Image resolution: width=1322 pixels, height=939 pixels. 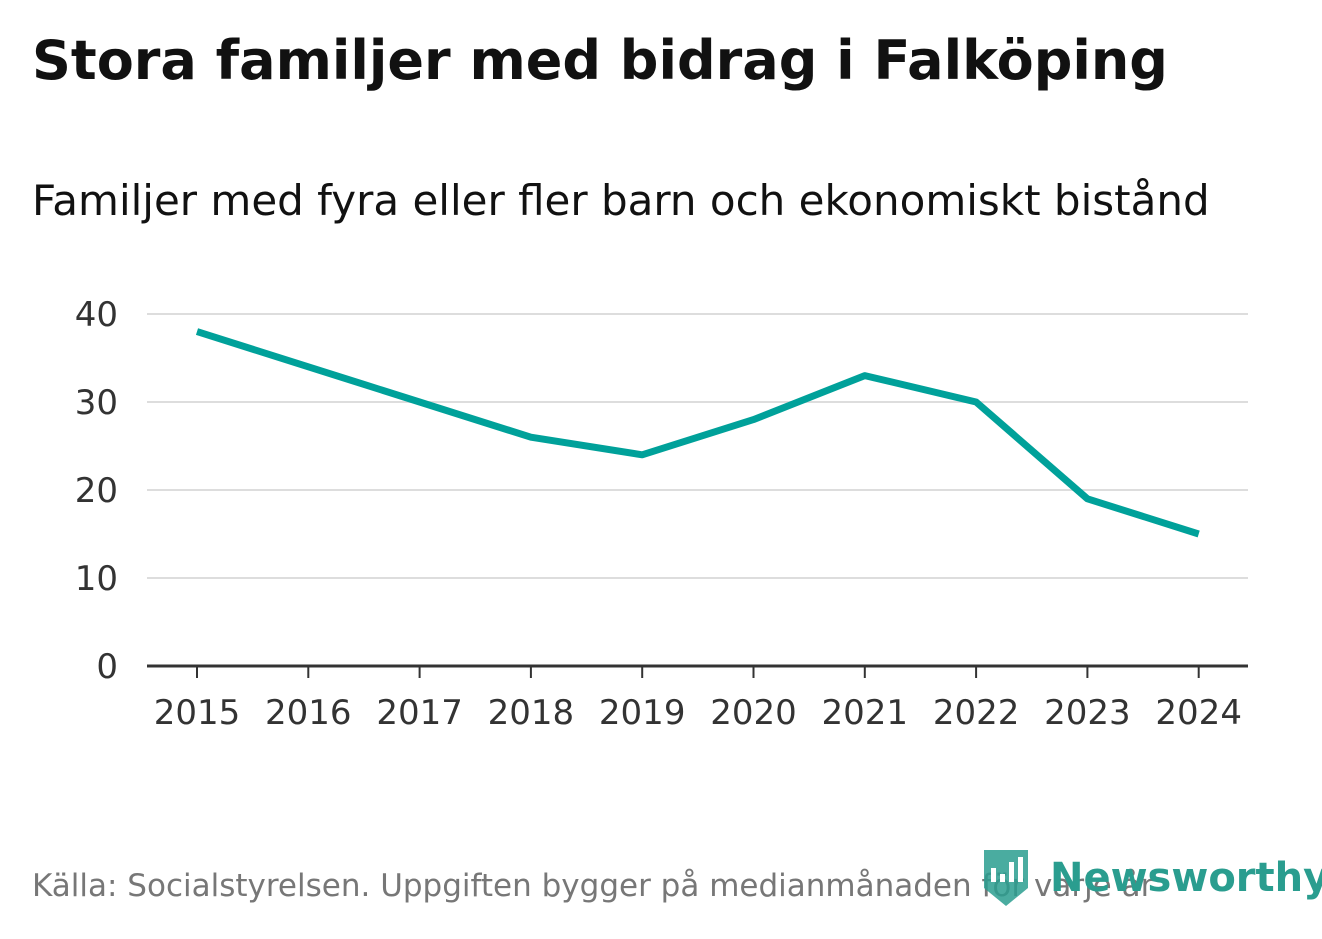 I want to click on x-tick-label: 2016, so click(x=308, y=713).